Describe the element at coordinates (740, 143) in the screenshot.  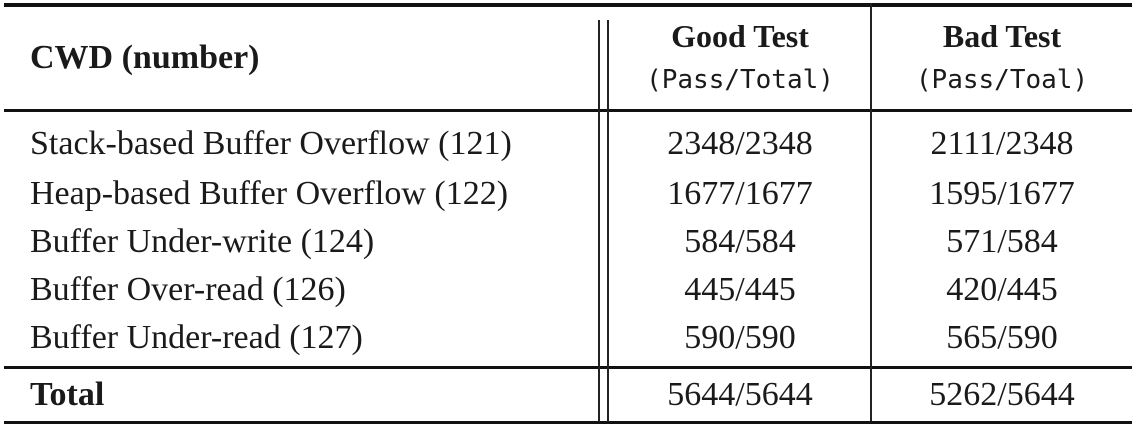
I see `row-good: 2348/2348` at that location.